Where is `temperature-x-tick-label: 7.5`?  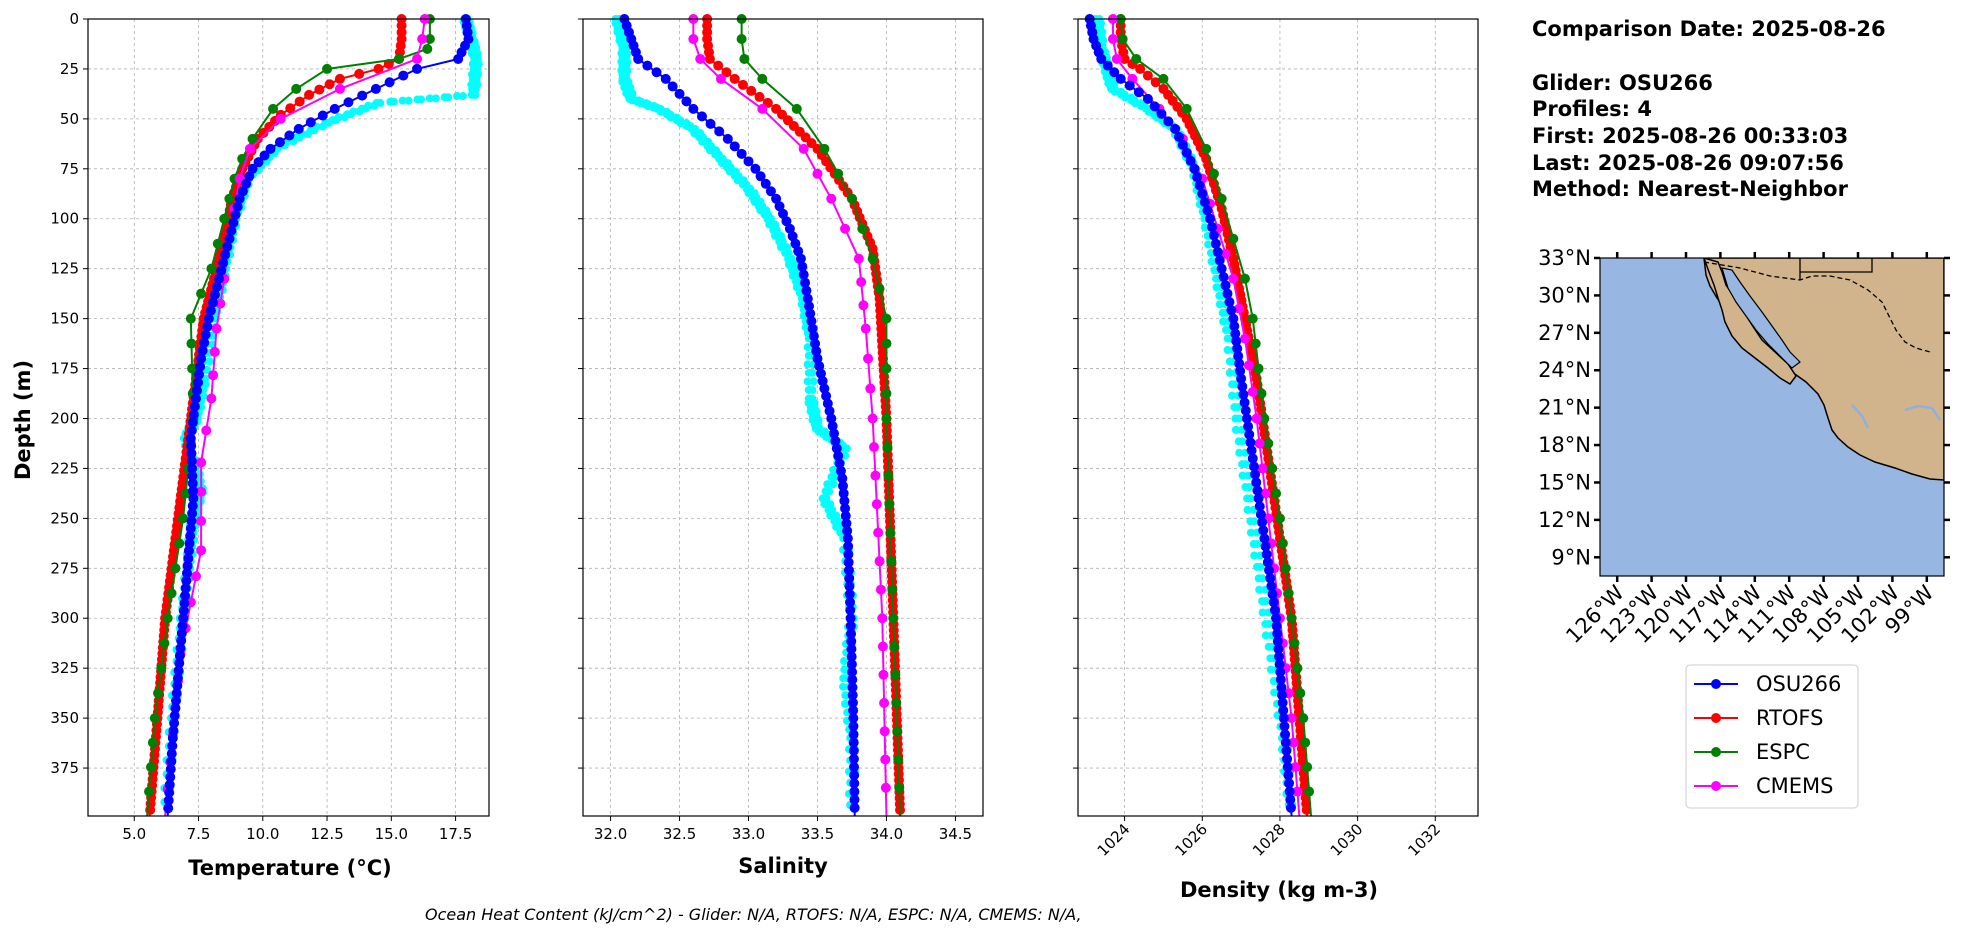
temperature-x-tick-label: 7.5 is located at coordinates (199, 834).